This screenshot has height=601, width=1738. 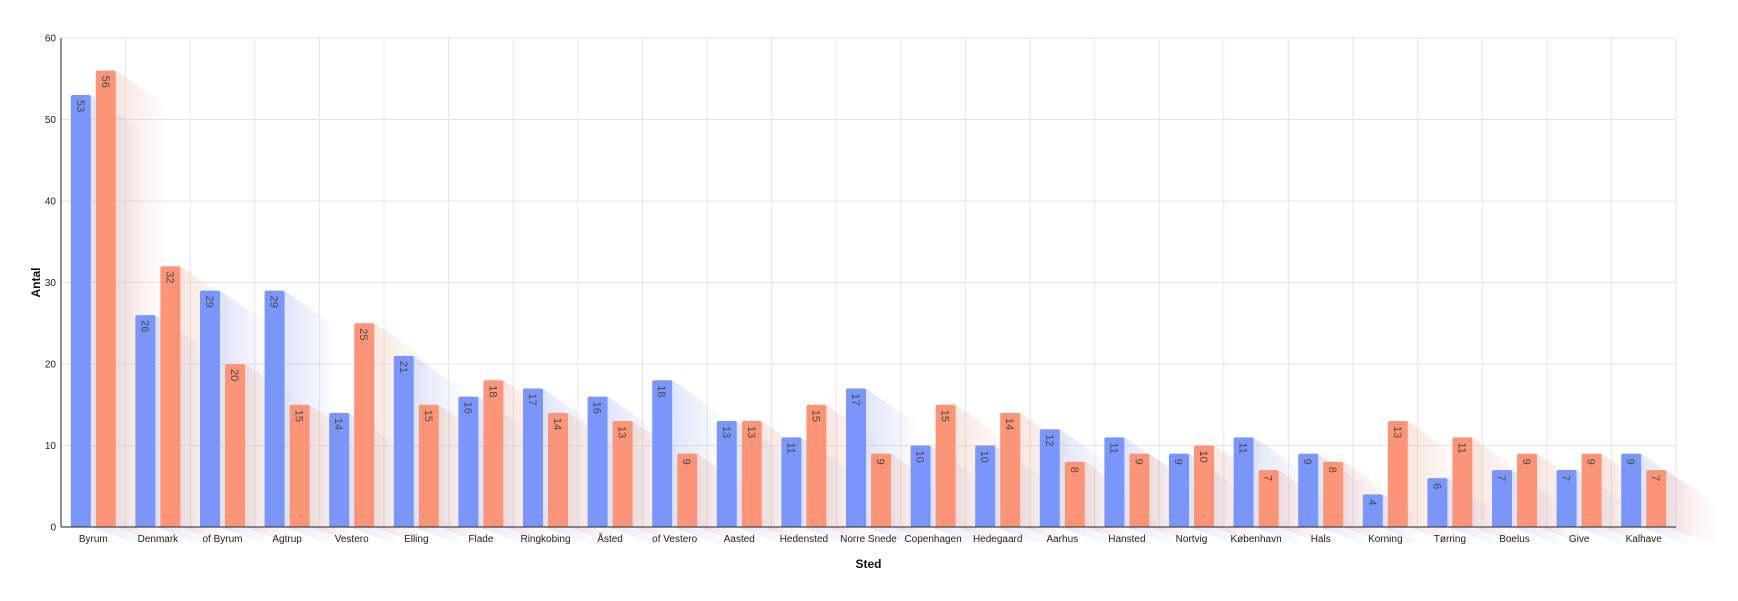 What do you see at coordinates (997, 539) in the screenshot?
I see `x-tick-label: Hedegaard` at bounding box center [997, 539].